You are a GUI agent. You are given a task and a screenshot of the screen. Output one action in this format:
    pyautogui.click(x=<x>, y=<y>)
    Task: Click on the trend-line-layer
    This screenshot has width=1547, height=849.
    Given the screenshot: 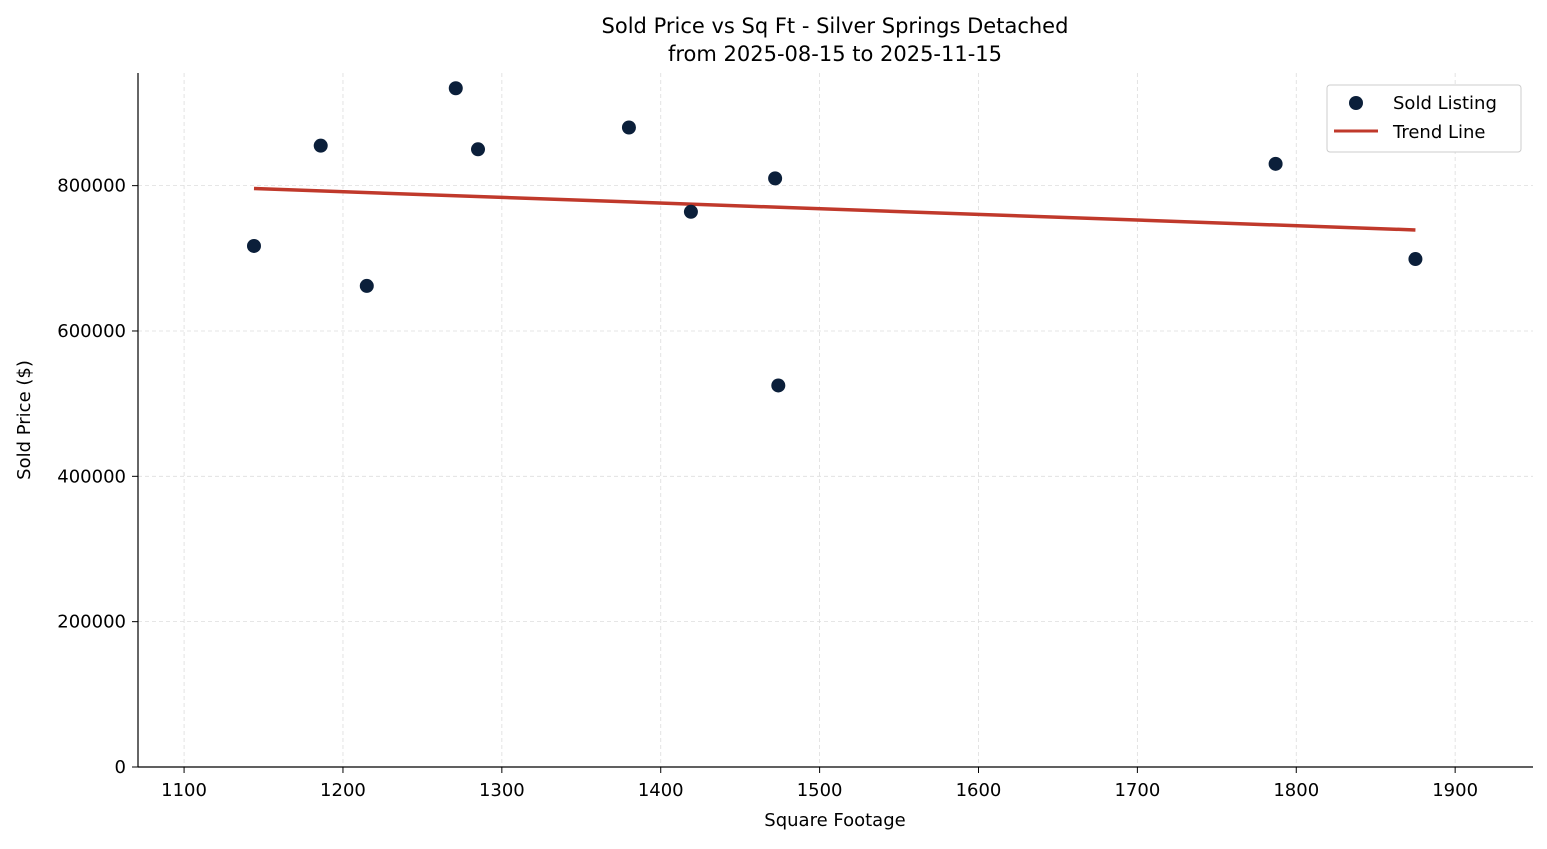 What is the action you would take?
    pyautogui.click(x=834, y=209)
    